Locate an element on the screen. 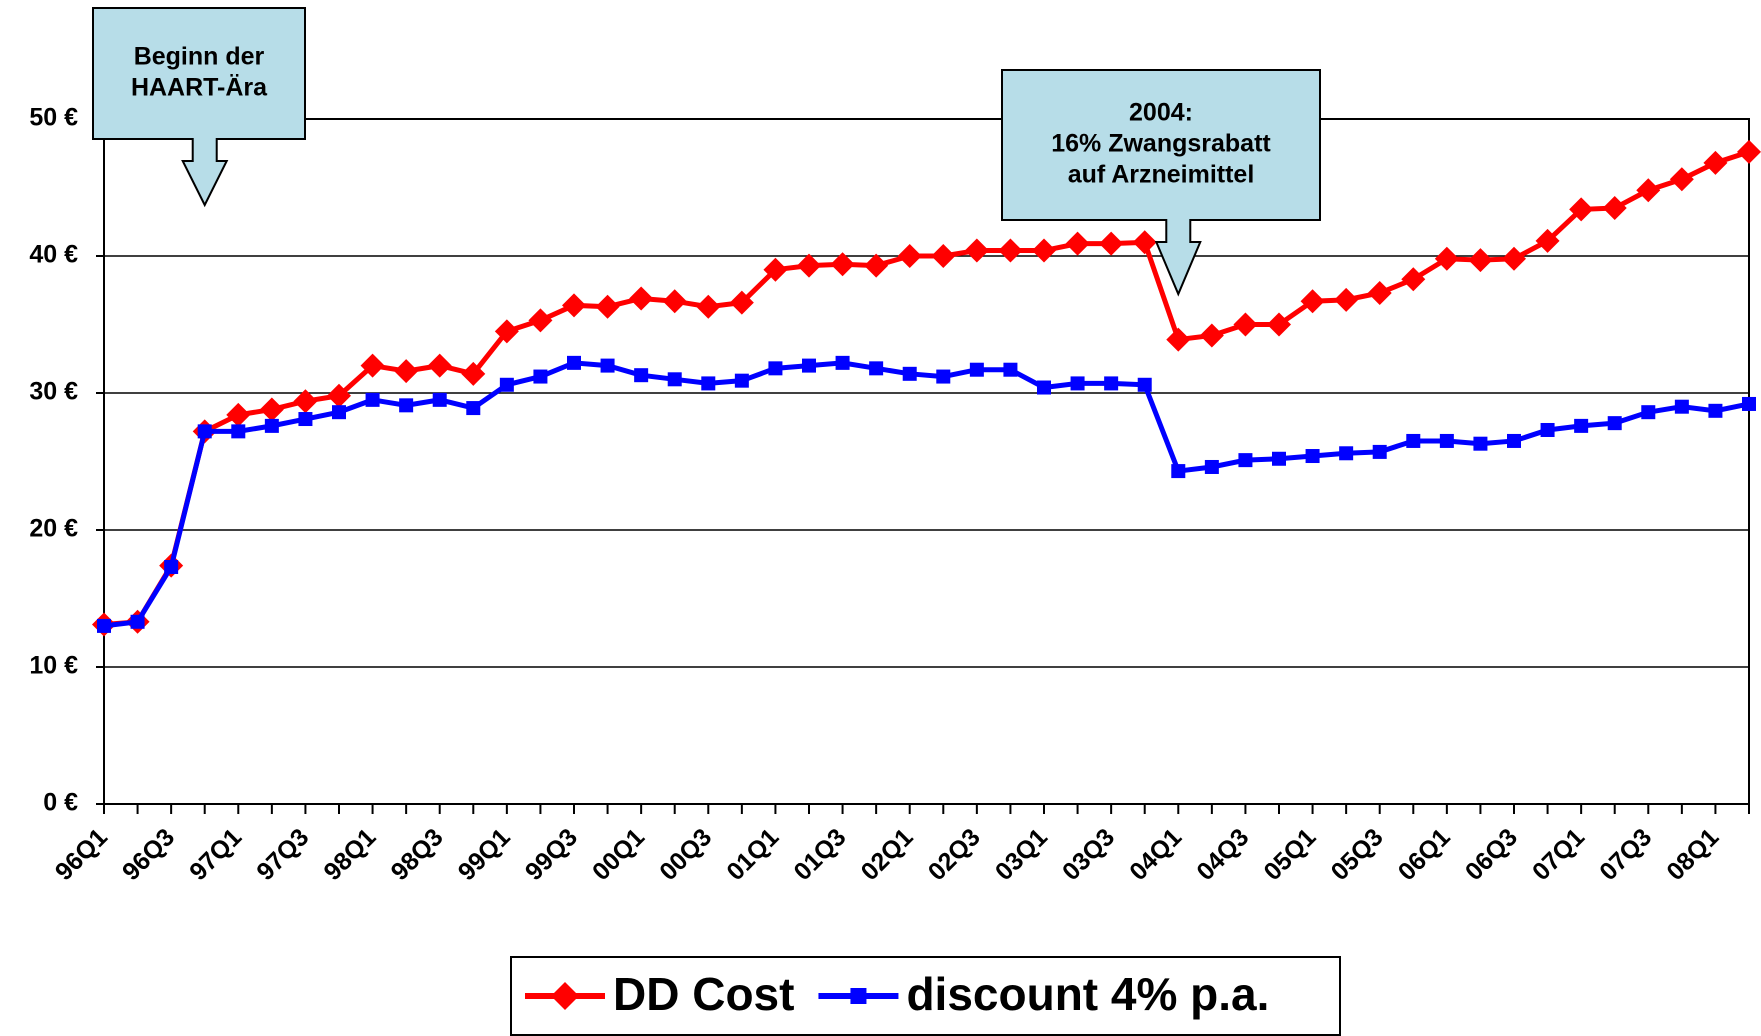  x-tick-label: 04Q1 is located at coordinates (1155, 854).